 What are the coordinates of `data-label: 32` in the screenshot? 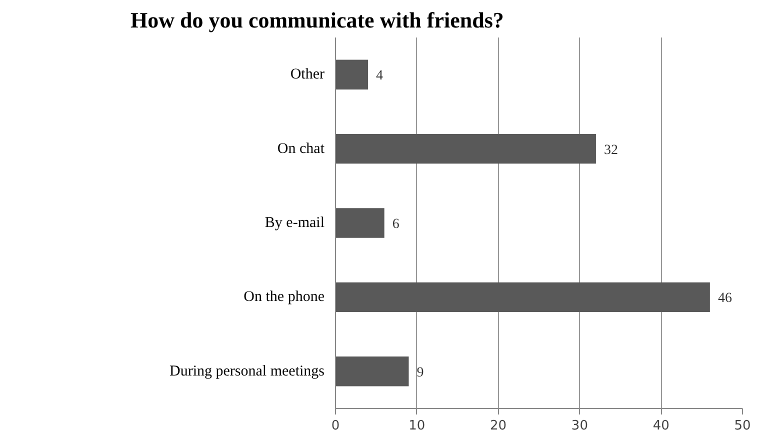 It's located at (611, 150).